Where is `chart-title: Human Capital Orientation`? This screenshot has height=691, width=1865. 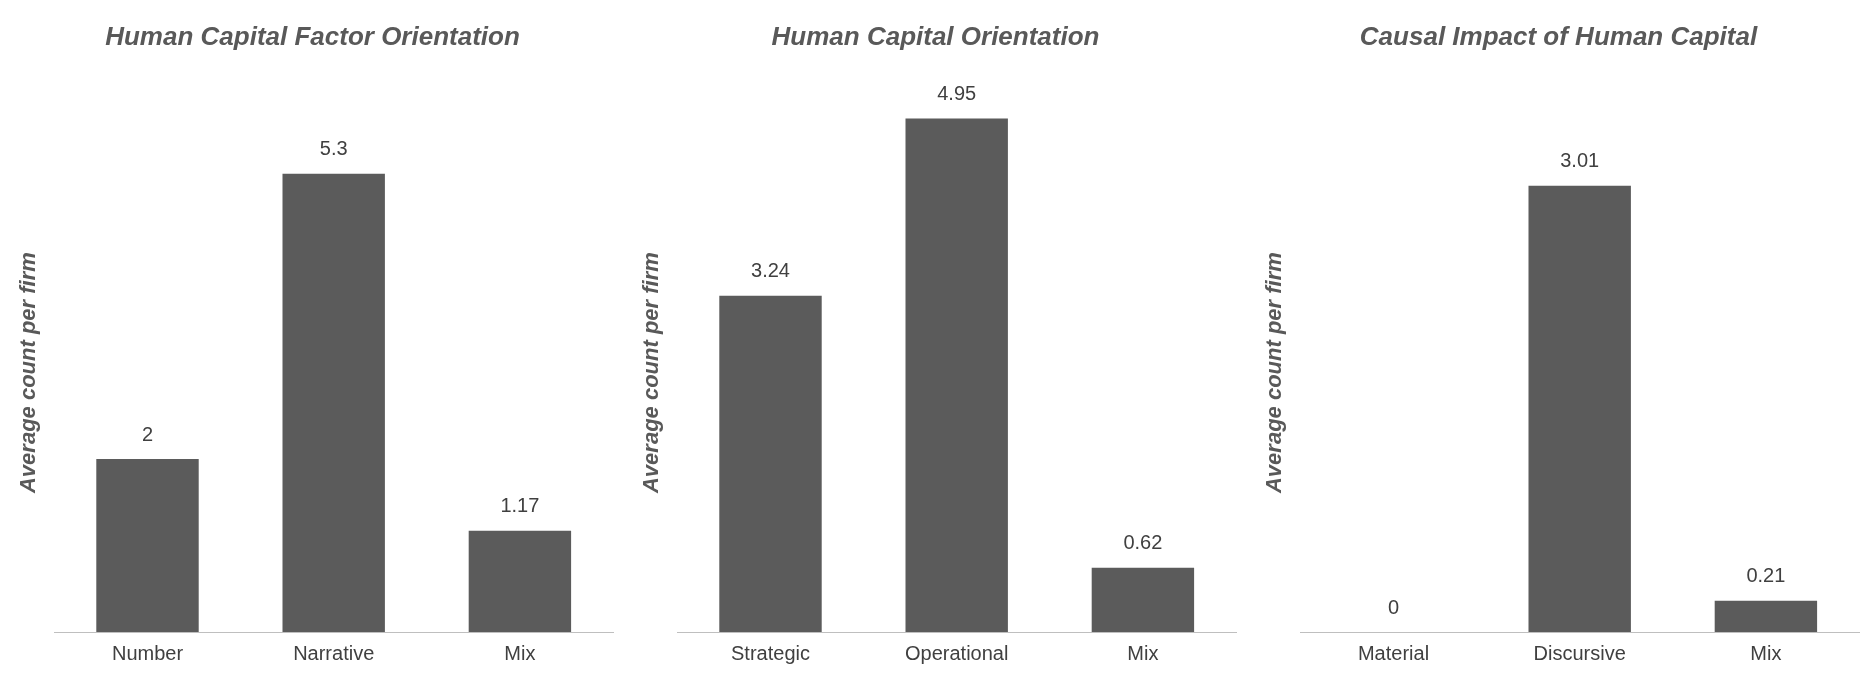
chart-title: Human Capital Orientation is located at coordinates (935, 35).